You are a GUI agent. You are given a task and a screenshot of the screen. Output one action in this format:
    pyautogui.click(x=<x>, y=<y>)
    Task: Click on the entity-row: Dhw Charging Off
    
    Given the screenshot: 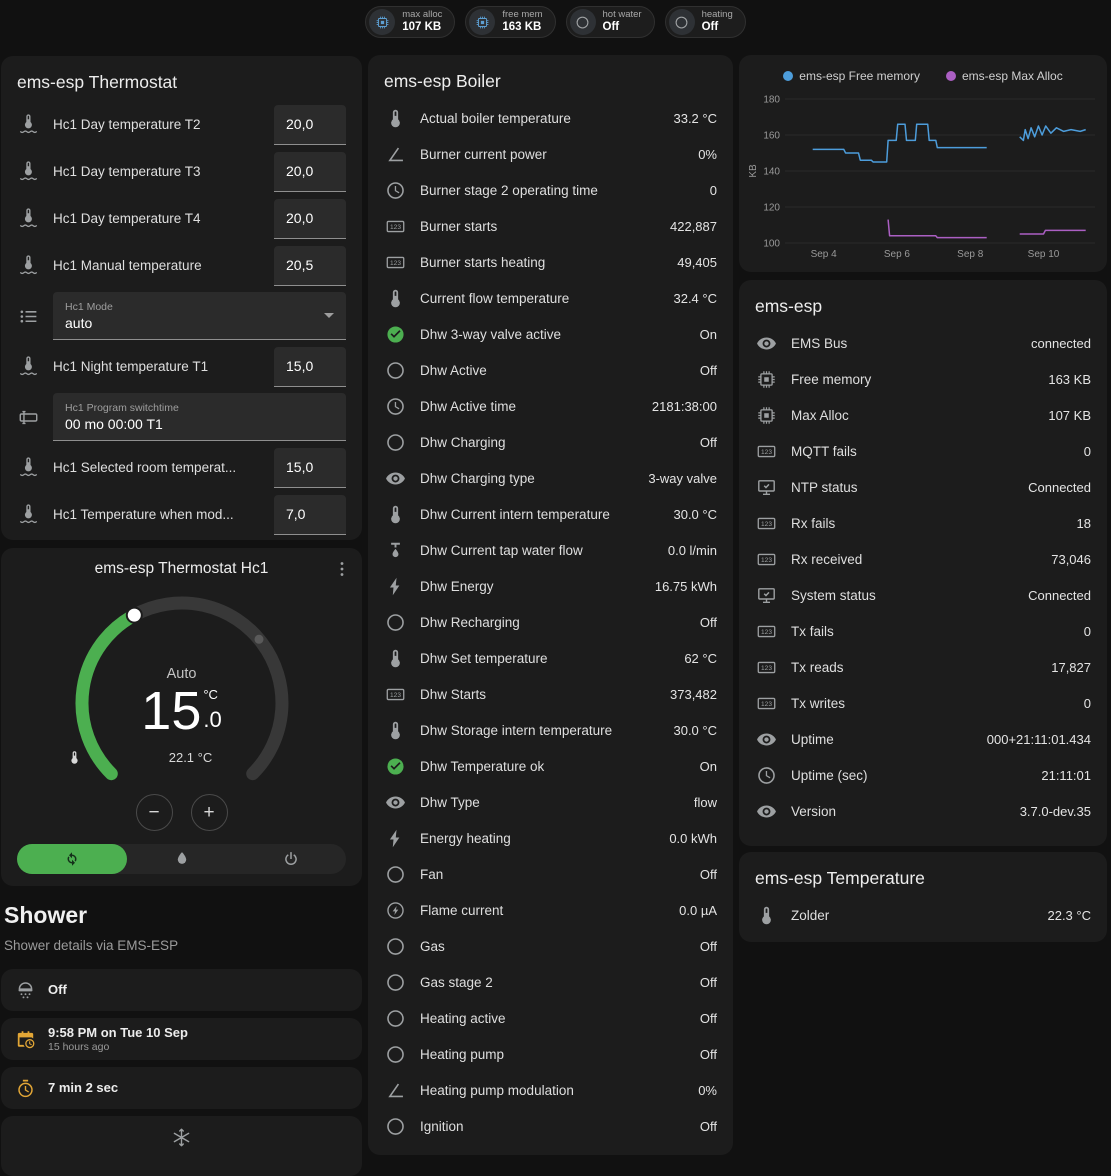 What is the action you would take?
    pyautogui.click(x=550, y=442)
    